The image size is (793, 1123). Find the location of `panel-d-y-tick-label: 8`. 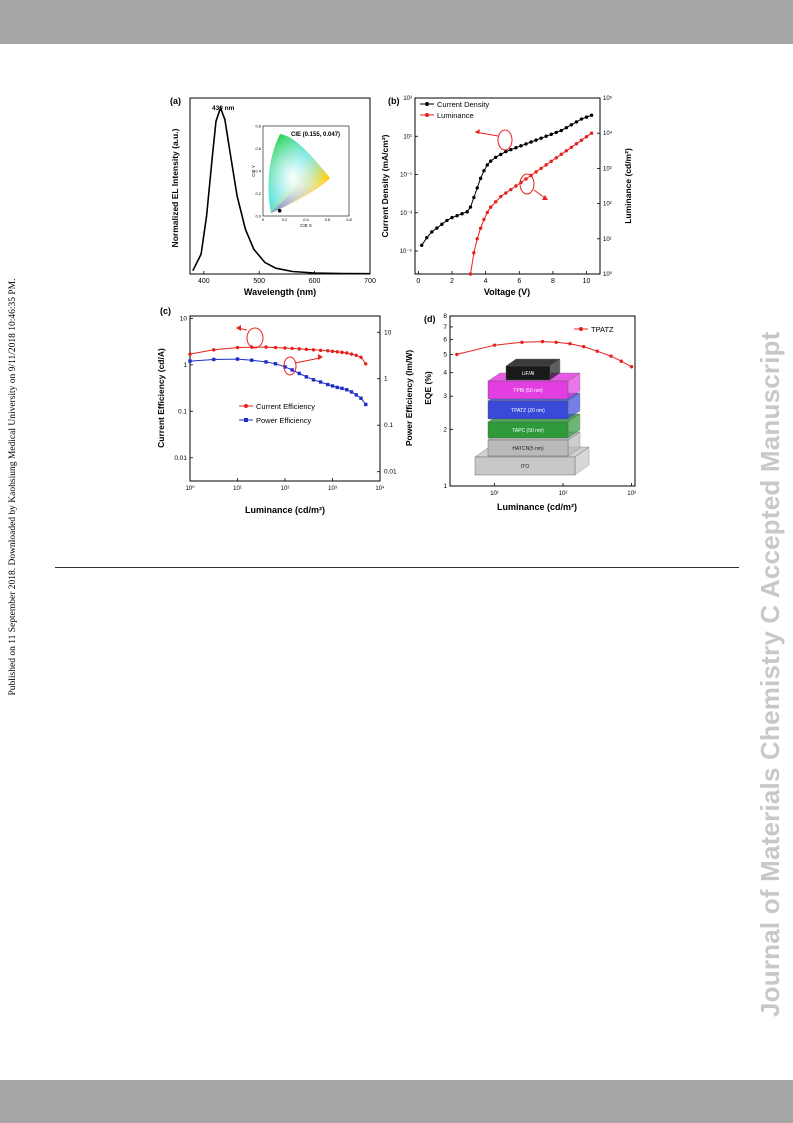

panel-d-y-tick-label: 8 is located at coordinates (445, 316).